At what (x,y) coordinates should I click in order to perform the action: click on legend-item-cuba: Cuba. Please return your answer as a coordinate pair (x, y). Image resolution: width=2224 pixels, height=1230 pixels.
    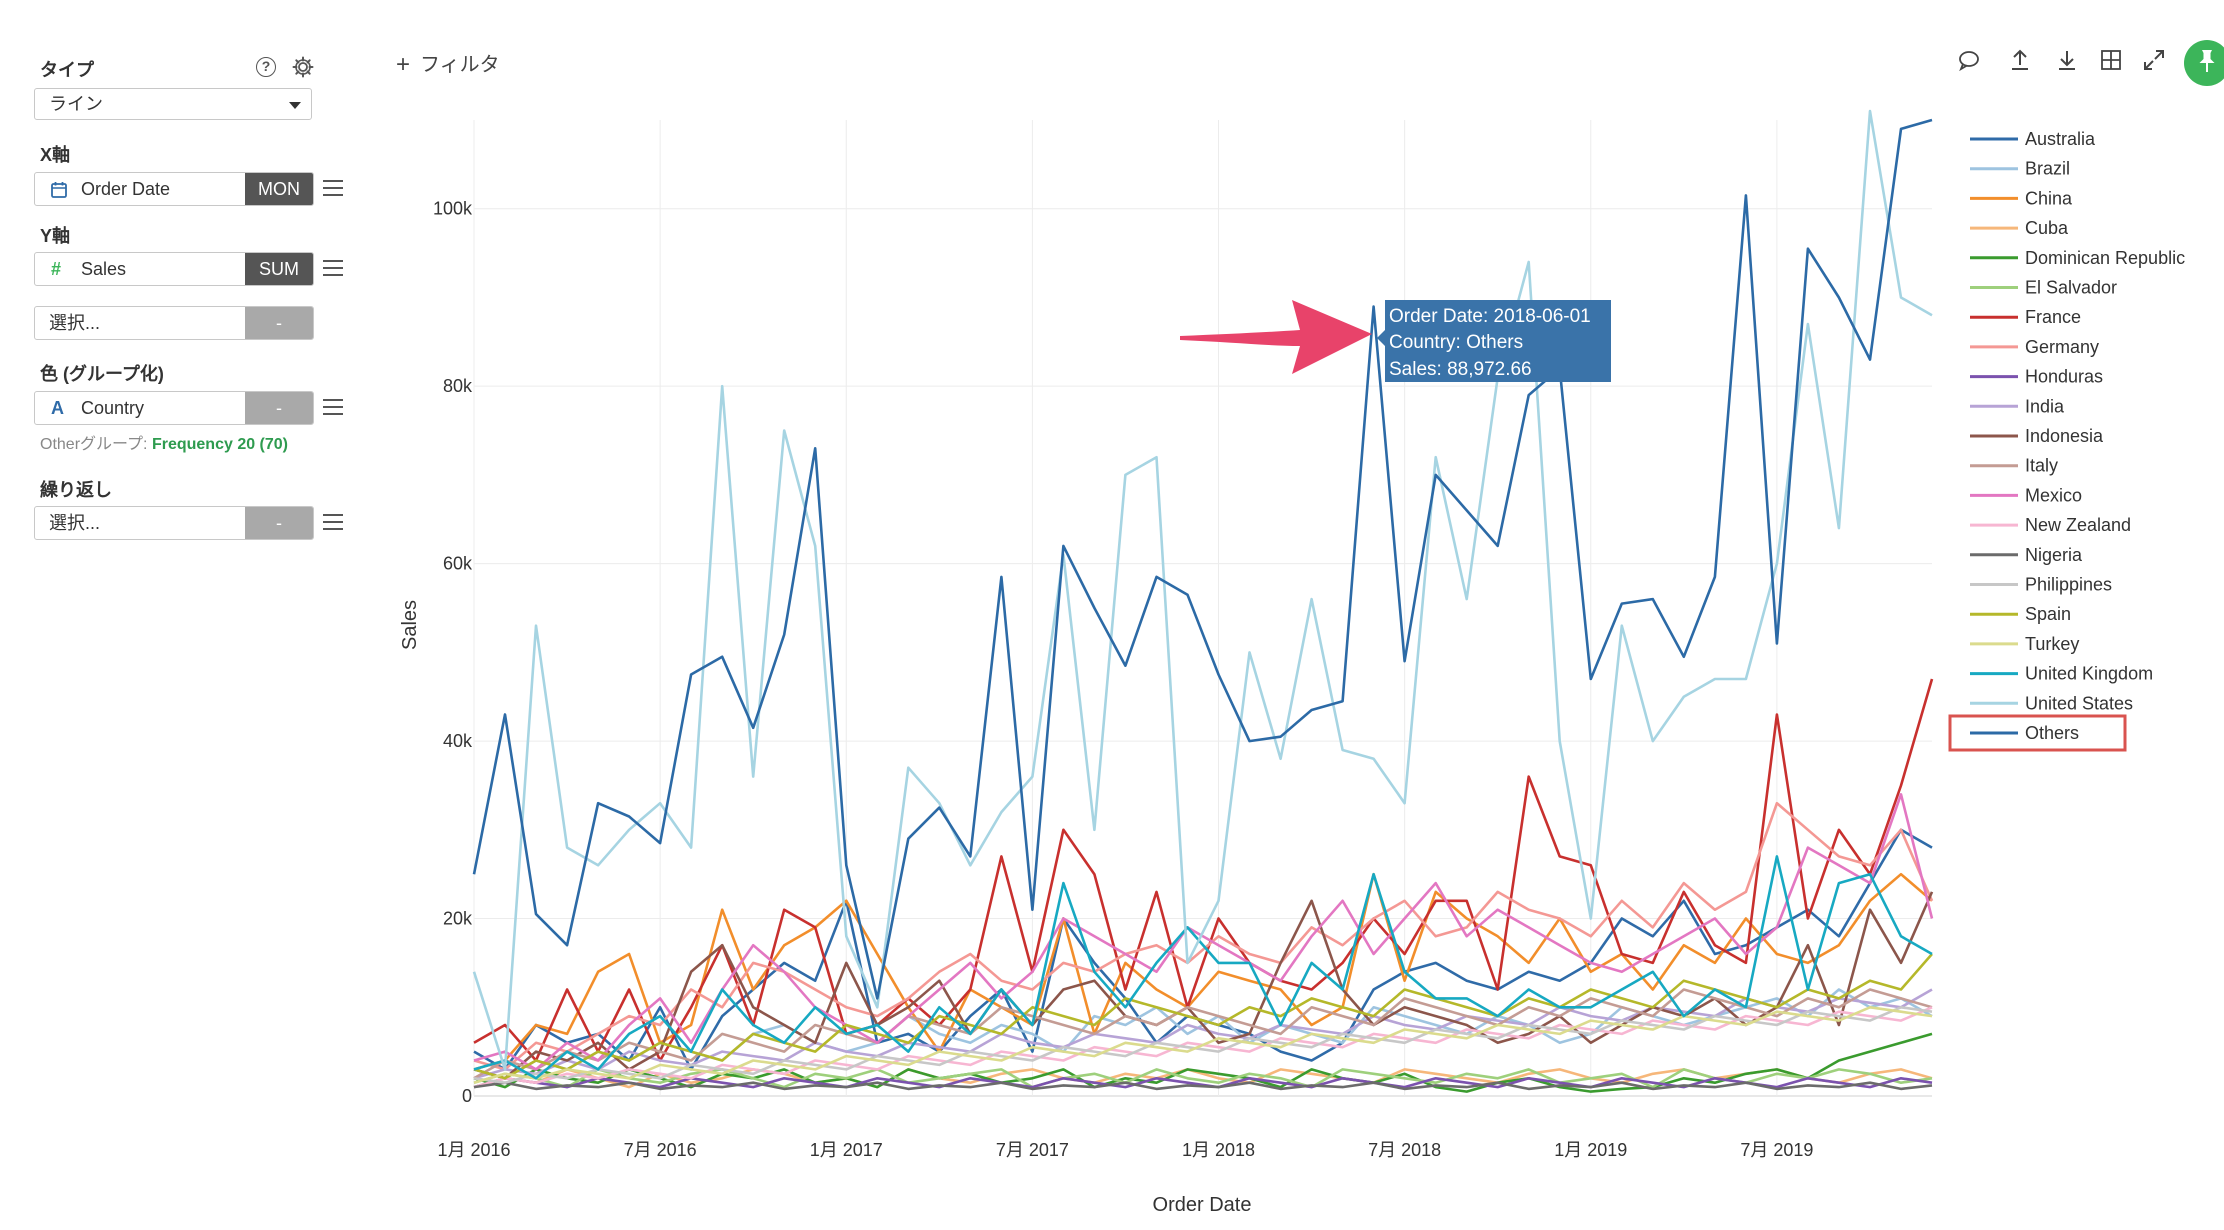
    Looking at the image, I should click on (2019, 228).